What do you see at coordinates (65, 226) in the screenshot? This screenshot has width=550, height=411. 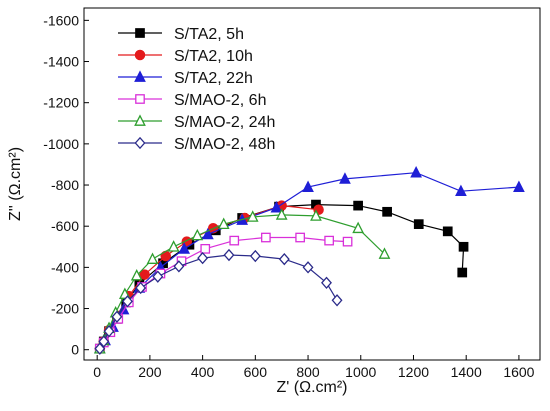 I see `y-tick-label: -600` at bounding box center [65, 226].